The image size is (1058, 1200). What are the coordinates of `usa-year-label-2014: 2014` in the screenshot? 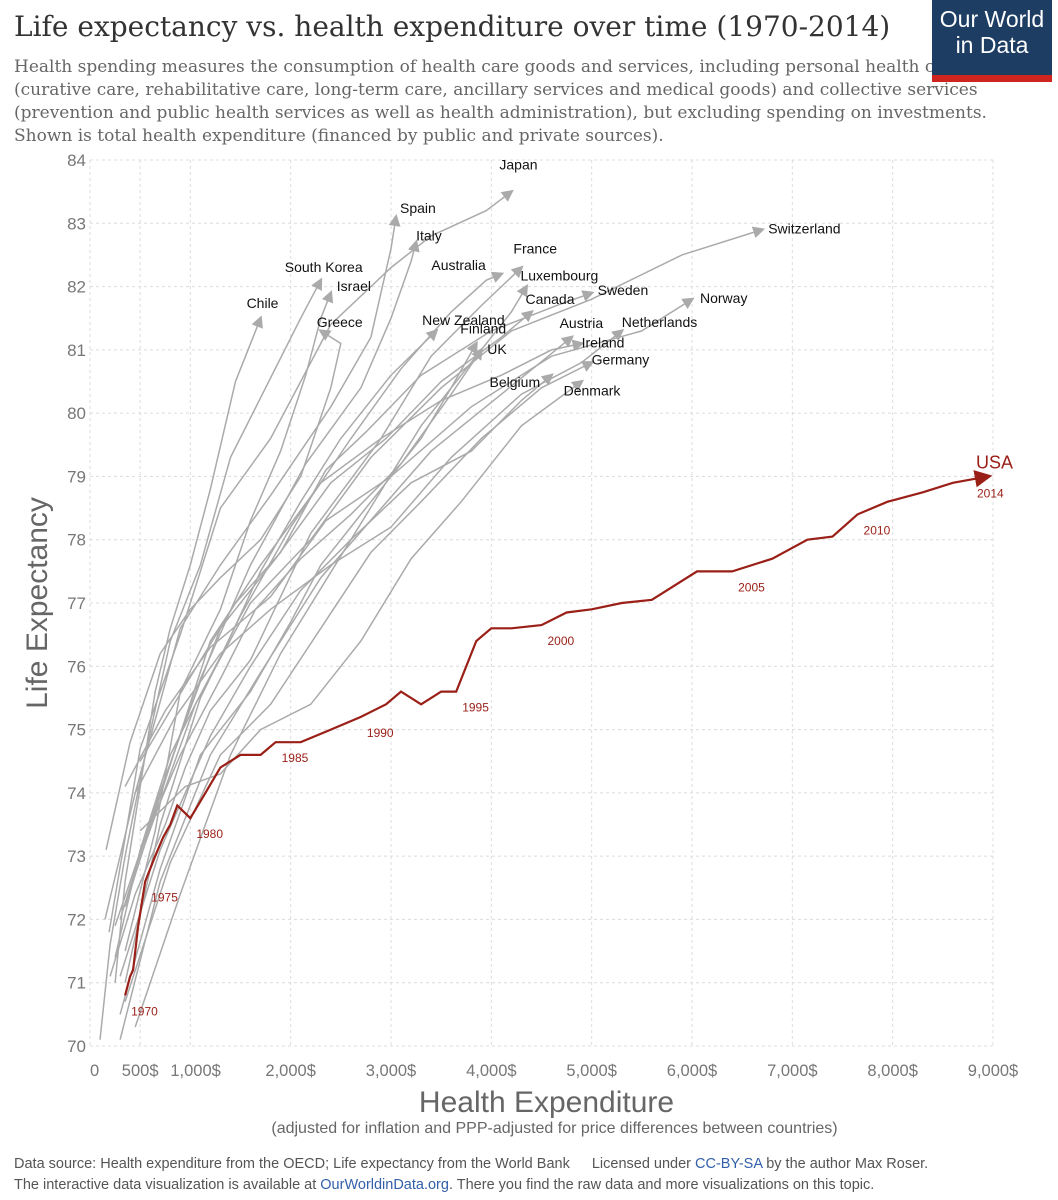 It's located at (990, 493).